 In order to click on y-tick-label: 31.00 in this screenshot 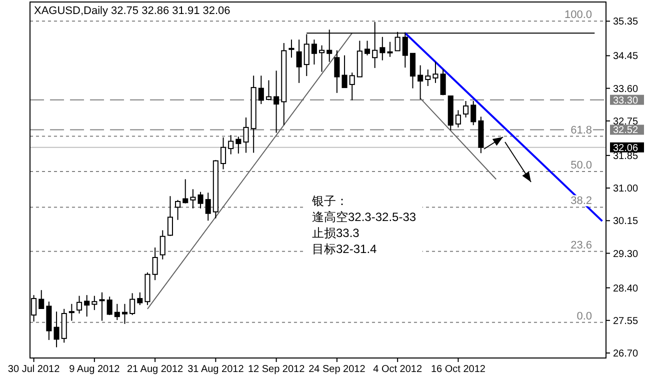, I will do `click(625, 189)`.